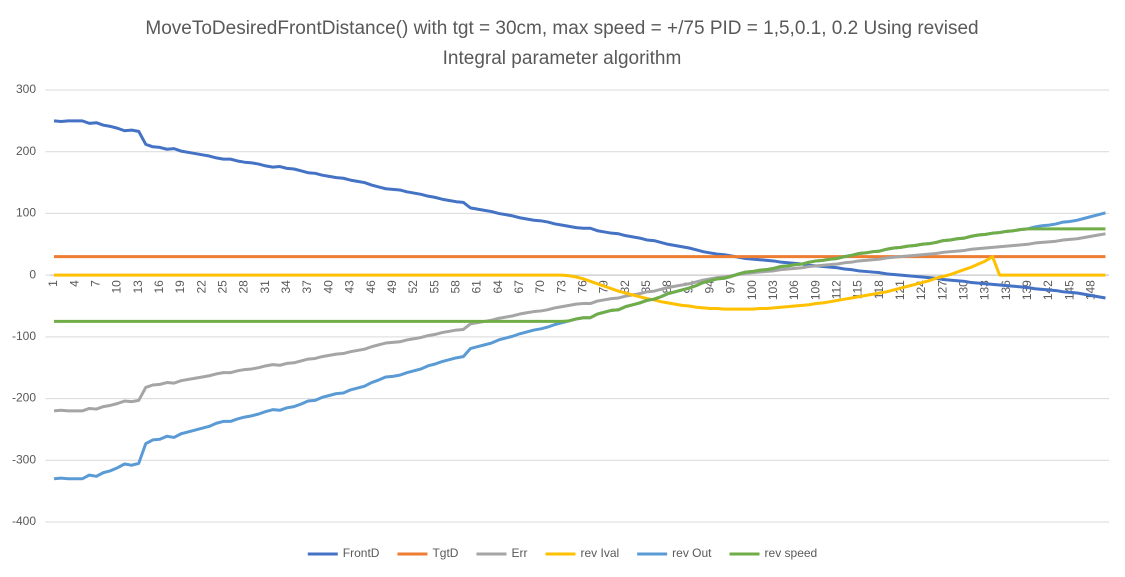 The width and height of the screenshot is (1125, 577). Describe the element at coordinates (26, 89) in the screenshot. I see `y-tick-label: 300` at that location.